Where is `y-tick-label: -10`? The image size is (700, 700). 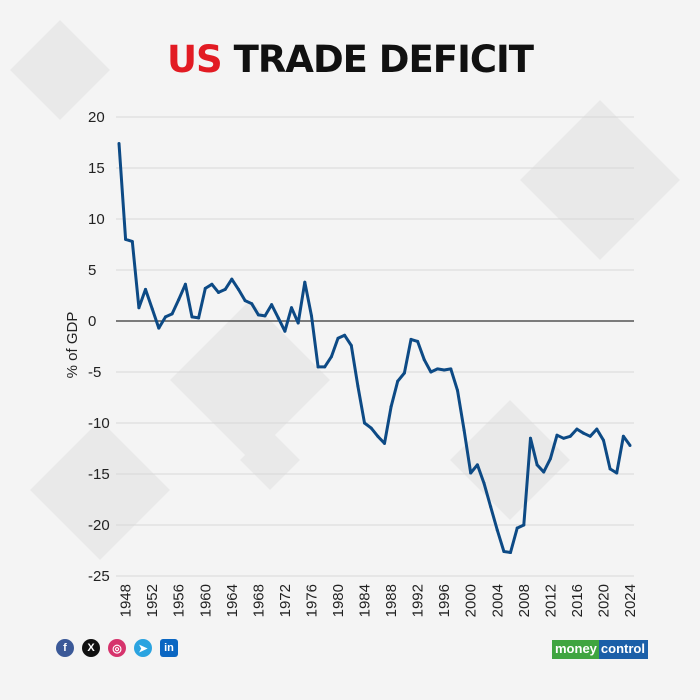
y-tick-label: -10 is located at coordinates (99, 423).